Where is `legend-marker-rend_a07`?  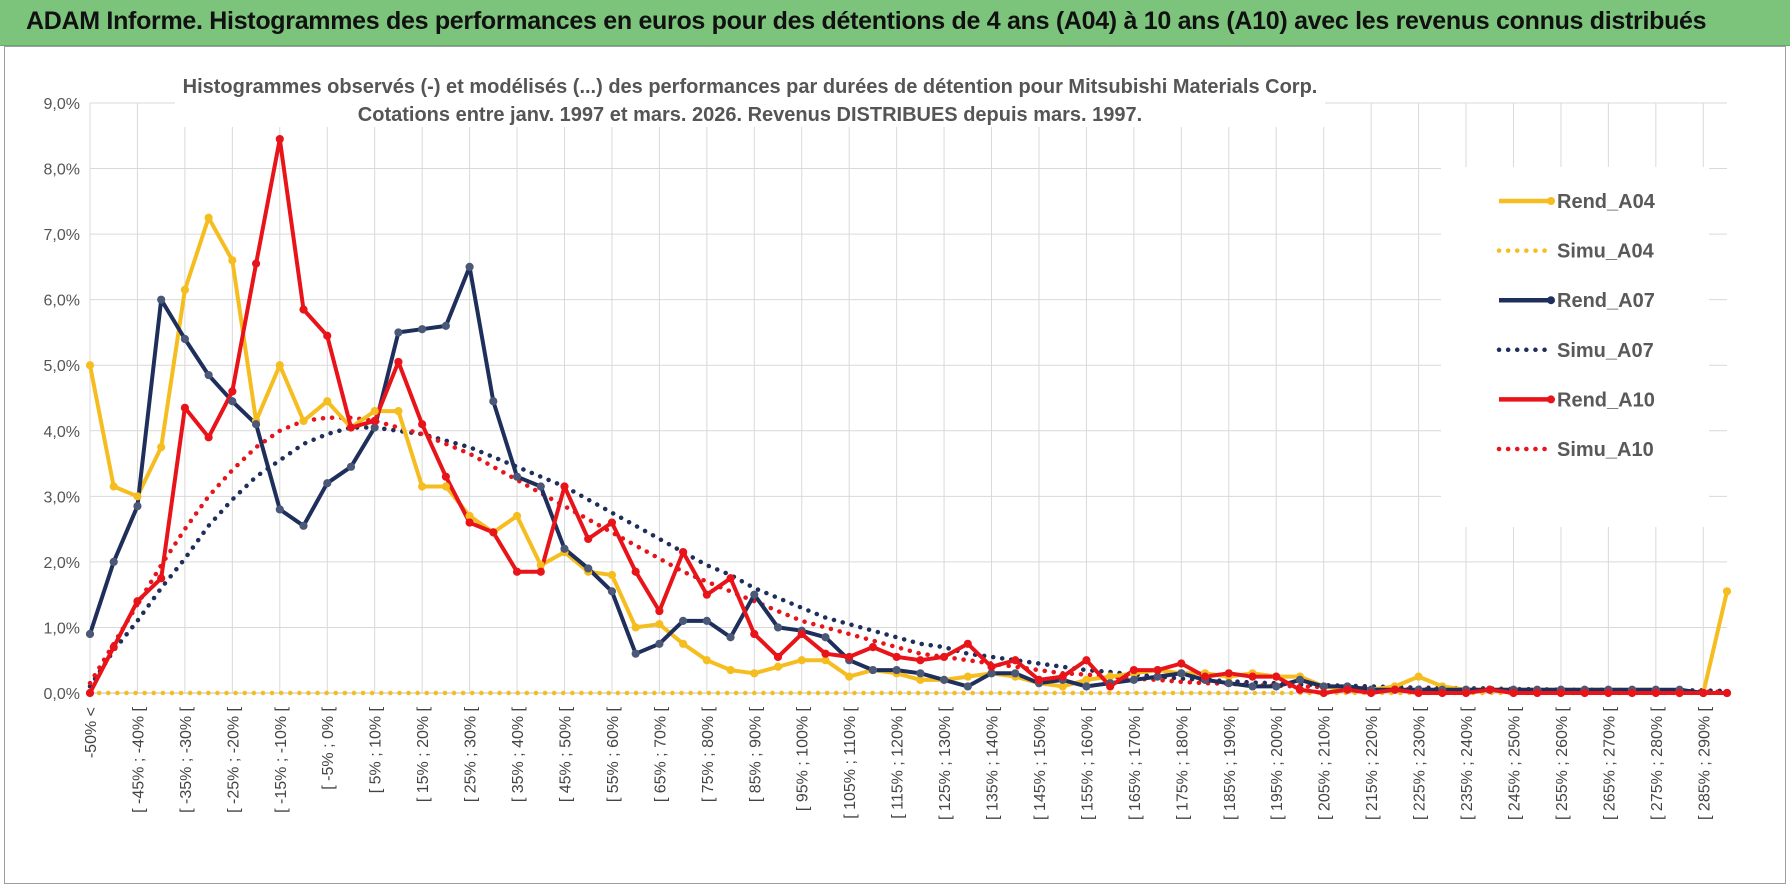 legend-marker-rend_a07 is located at coordinates (1551, 300).